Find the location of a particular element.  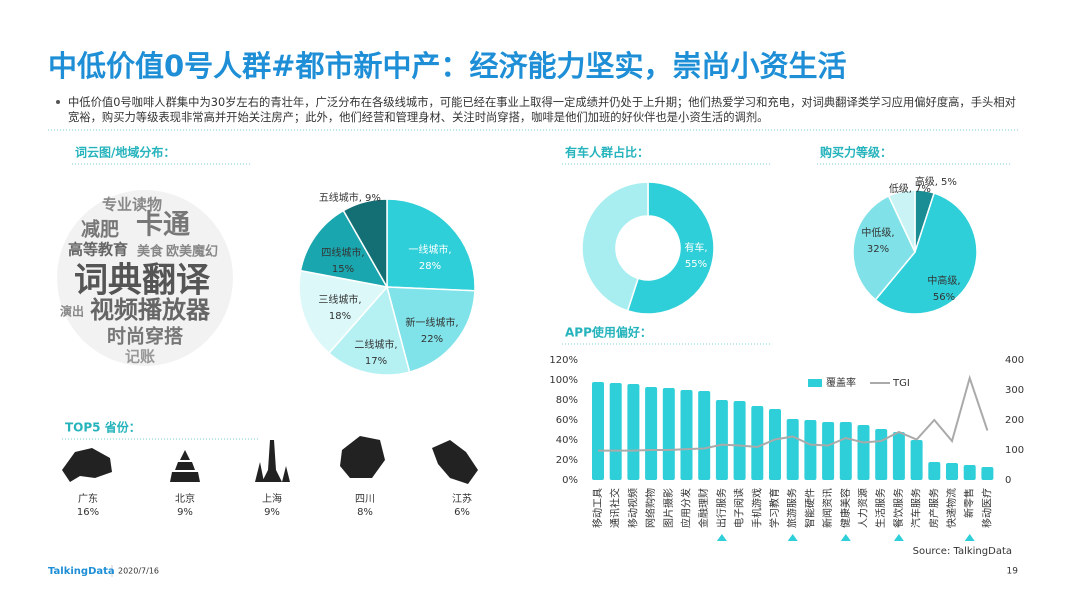

word: 视频播放器 is located at coordinates (150, 310).